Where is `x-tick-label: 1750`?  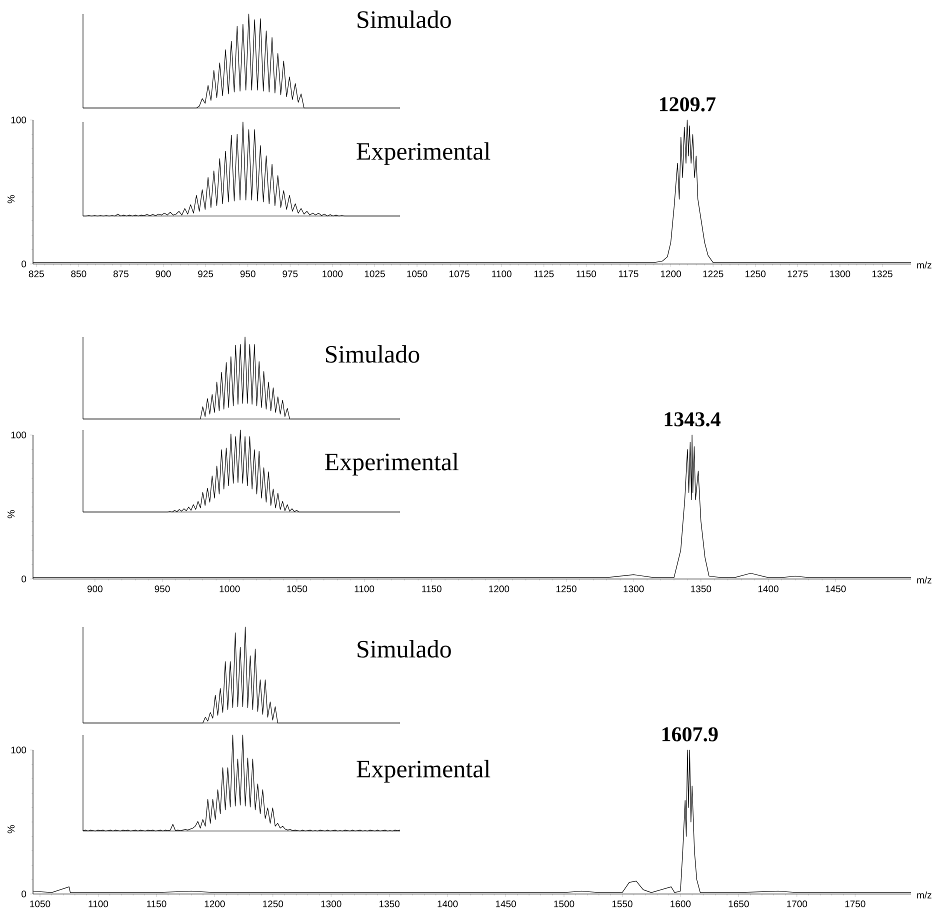
x-tick-label: 1750 is located at coordinates (855, 904).